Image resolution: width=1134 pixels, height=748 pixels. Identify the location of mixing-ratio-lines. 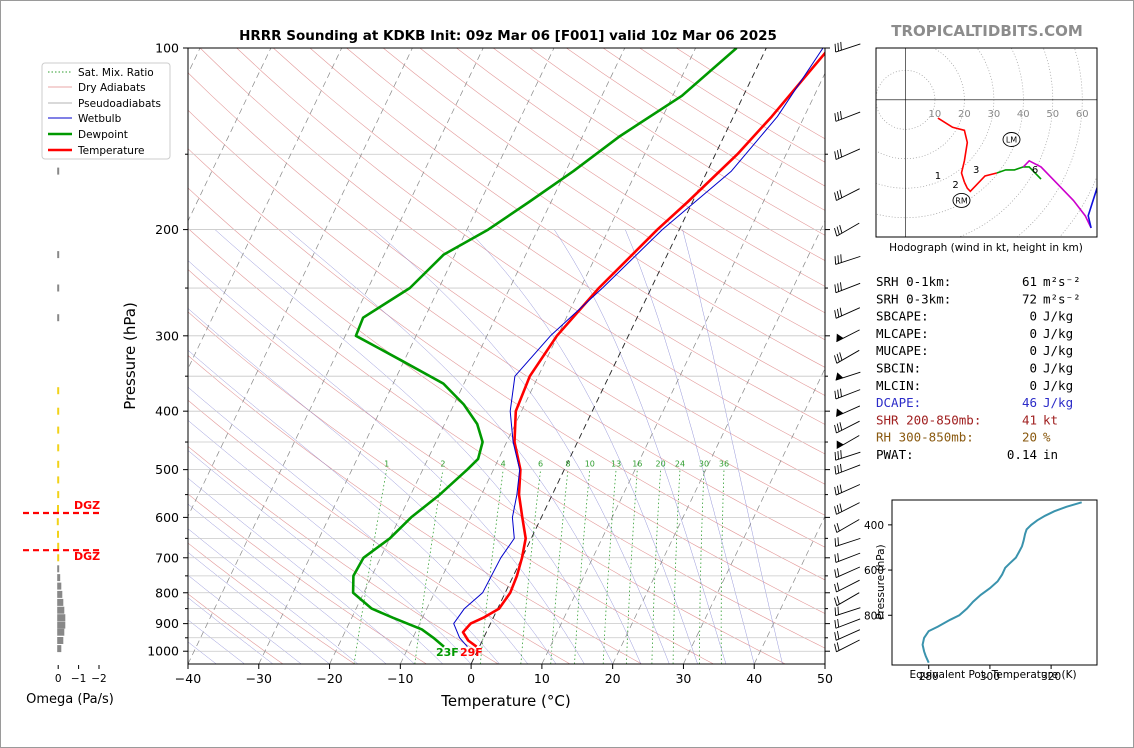
(539, 566).